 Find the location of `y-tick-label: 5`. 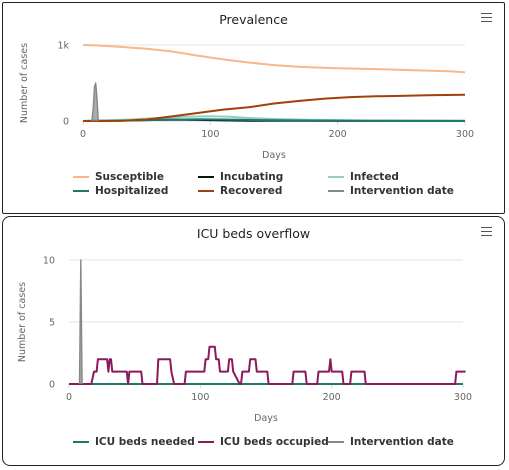

y-tick-label: 5 is located at coordinates (52, 323).